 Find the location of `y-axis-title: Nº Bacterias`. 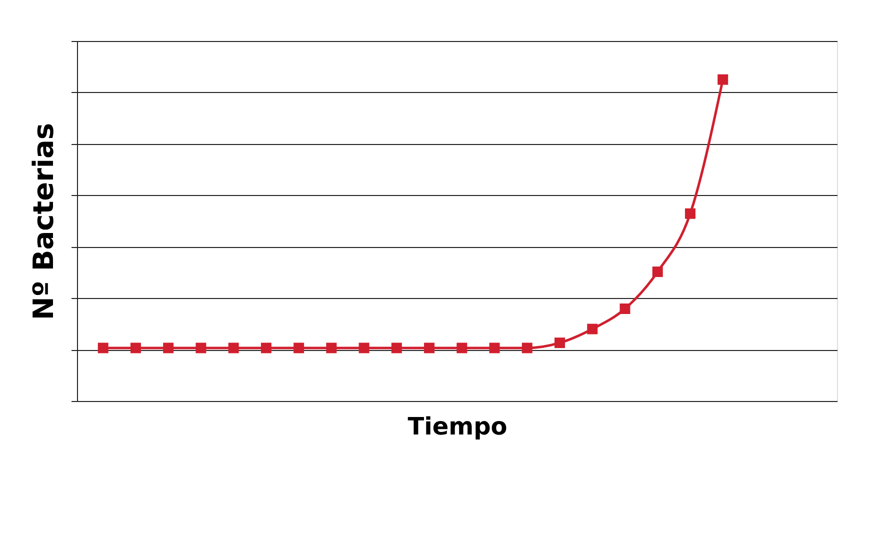

y-axis-title: Nº Bacterias is located at coordinates (43, 221).